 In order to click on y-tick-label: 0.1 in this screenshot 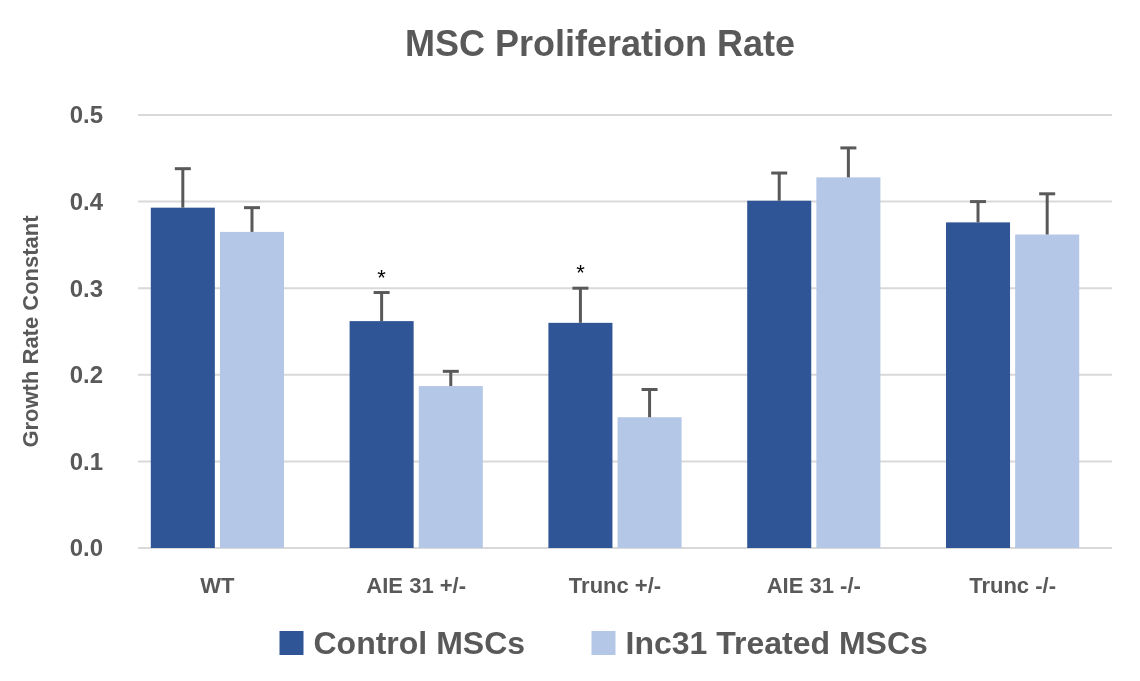, I will do `click(86, 461)`.